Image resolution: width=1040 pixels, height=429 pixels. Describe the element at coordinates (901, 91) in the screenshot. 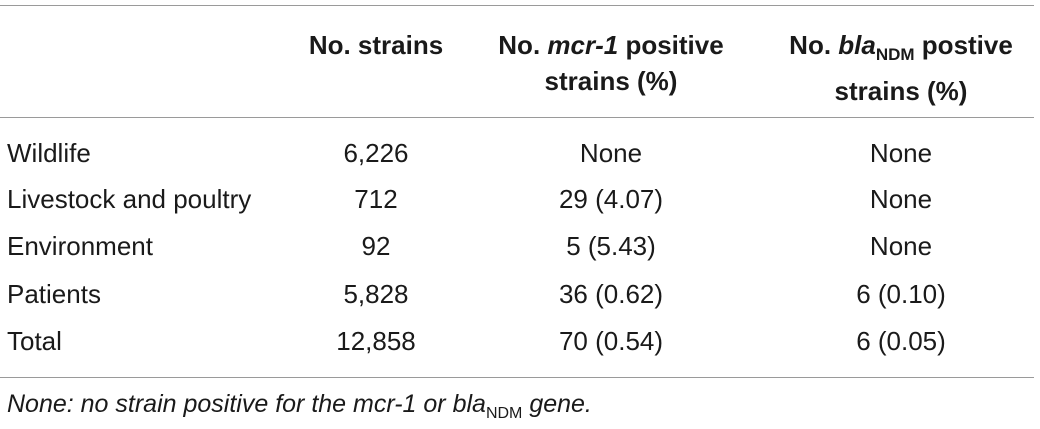

I see `header-ndm-line2: strains (%)` at that location.